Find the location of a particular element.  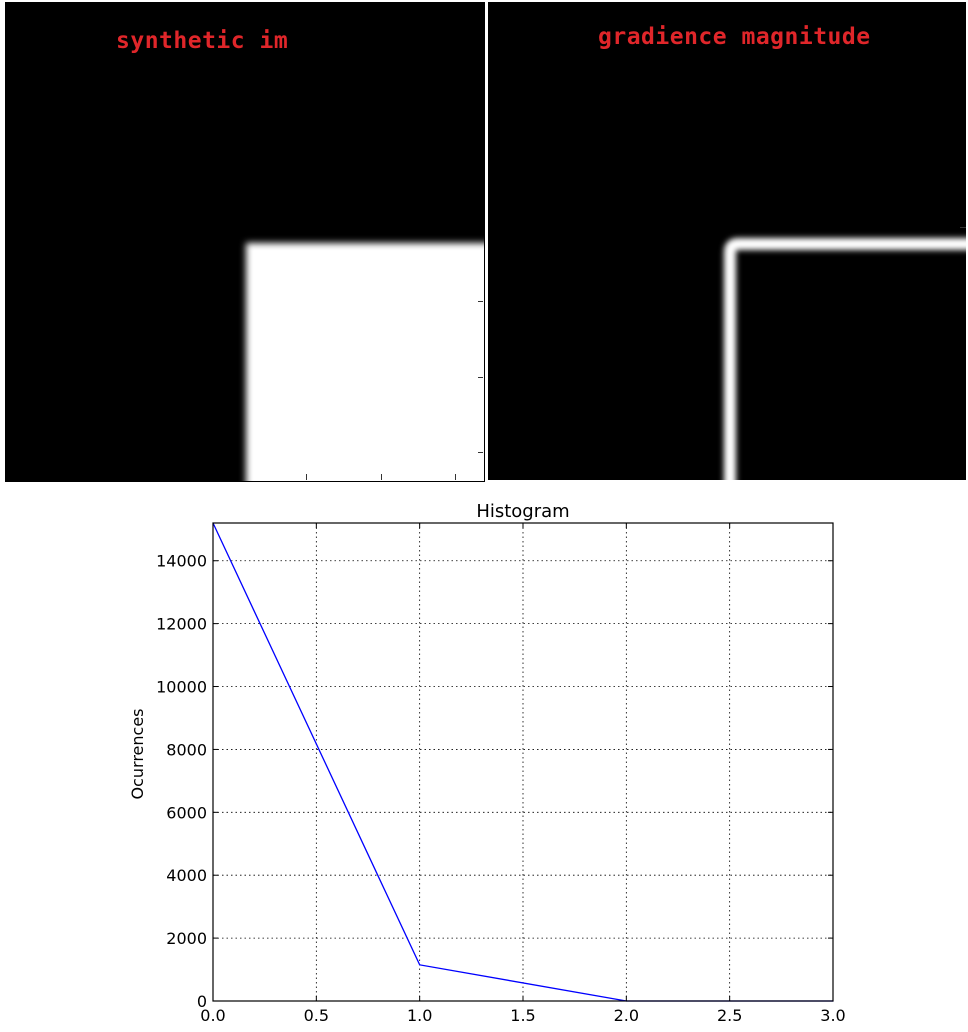

y-tick-label: 8000 is located at coordinates (186, 749).